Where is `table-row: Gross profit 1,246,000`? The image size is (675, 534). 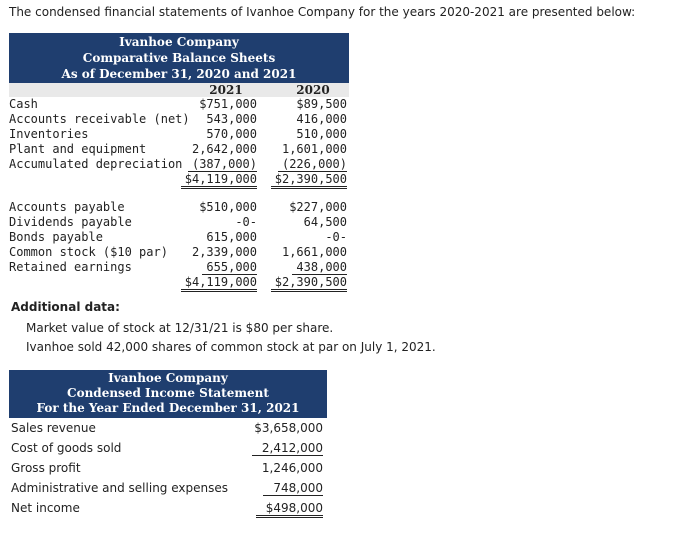 table-row: Gross profit 1,246,000 is located at coordinates (168, 468).